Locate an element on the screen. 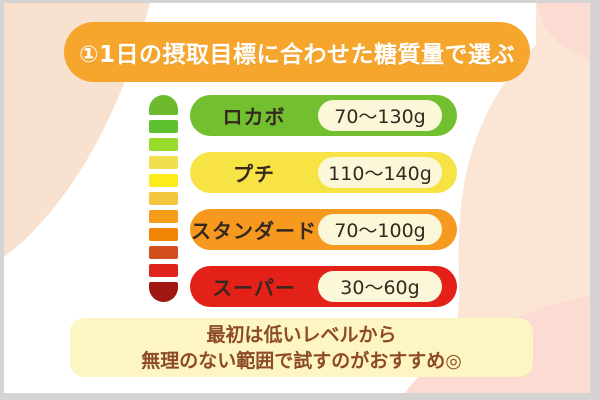 Image resolution: width=600 pixels, height=400 pixels. level-row-petit: プチ 110〜140g is located at coordinates (323, 172).